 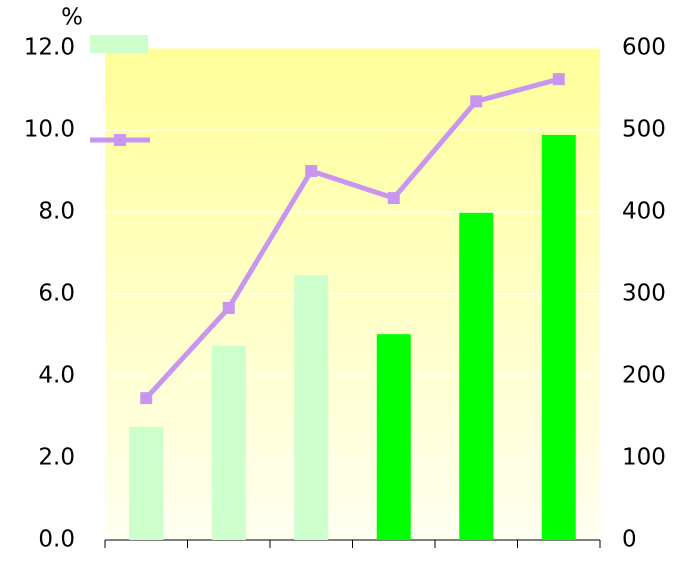 What do you see at coordinates (56, 376) in the screenshot?
I see `y-tick-label: 4.0` at bounding box center [56, 376].